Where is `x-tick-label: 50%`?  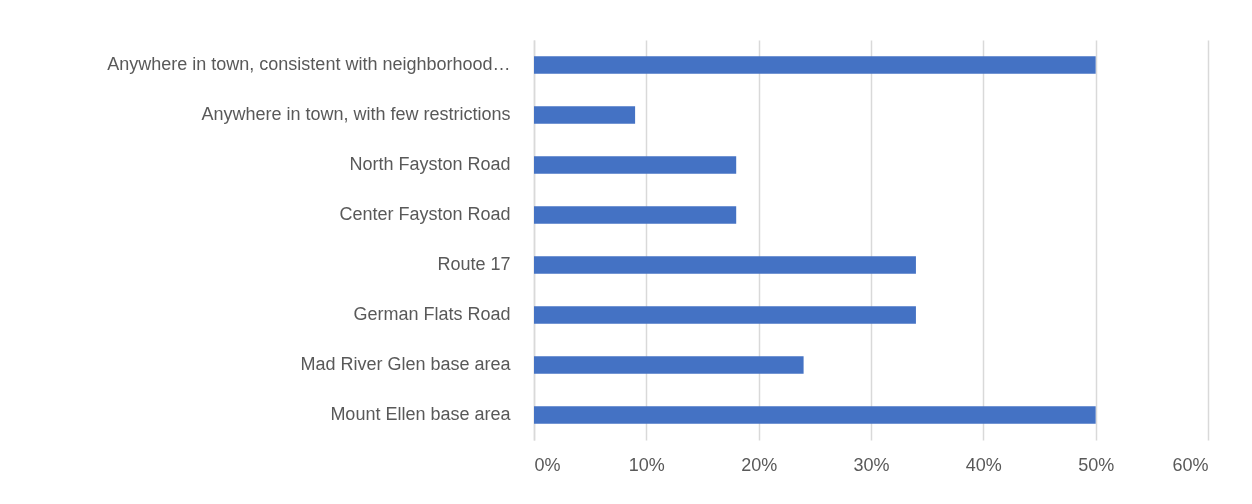 x-tick-label: 50% is located at coordinates (1096, 464).